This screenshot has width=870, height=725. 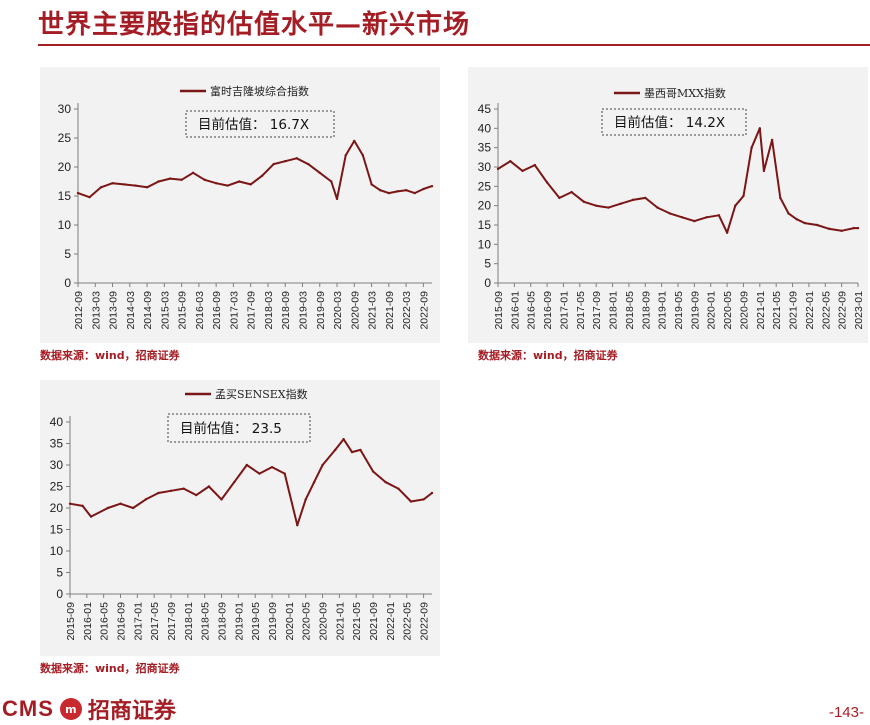 What do you see at coordinates (254, 25) in the screenshot?
I see `page-title: 世界主要股指的估值水平—新兴市场` at bounding box center [254, 25].